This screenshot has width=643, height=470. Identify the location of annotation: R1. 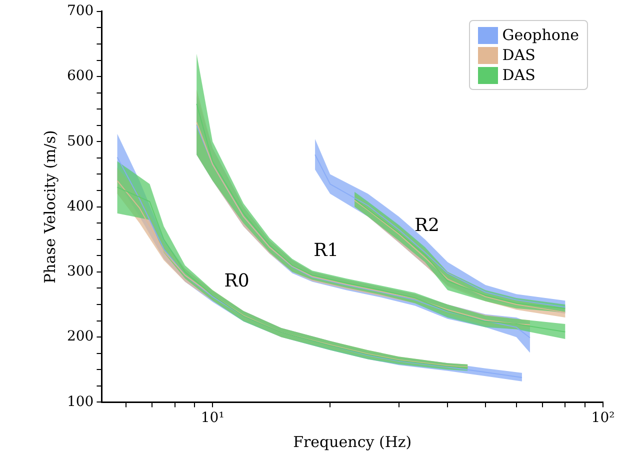
(326, 250).